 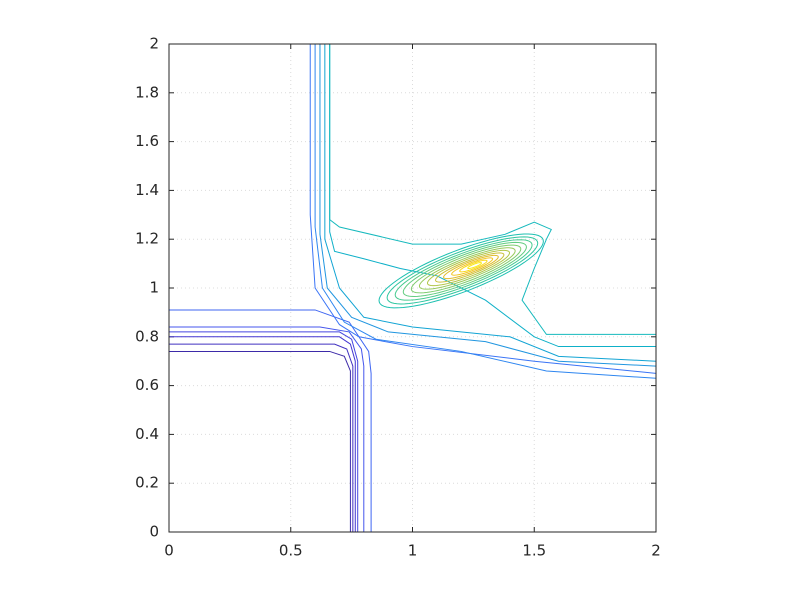 What do you see at coordinates (656, 551) in the screenshot?
I see `x-tick-label: 2` at bounding box center [656, 551].